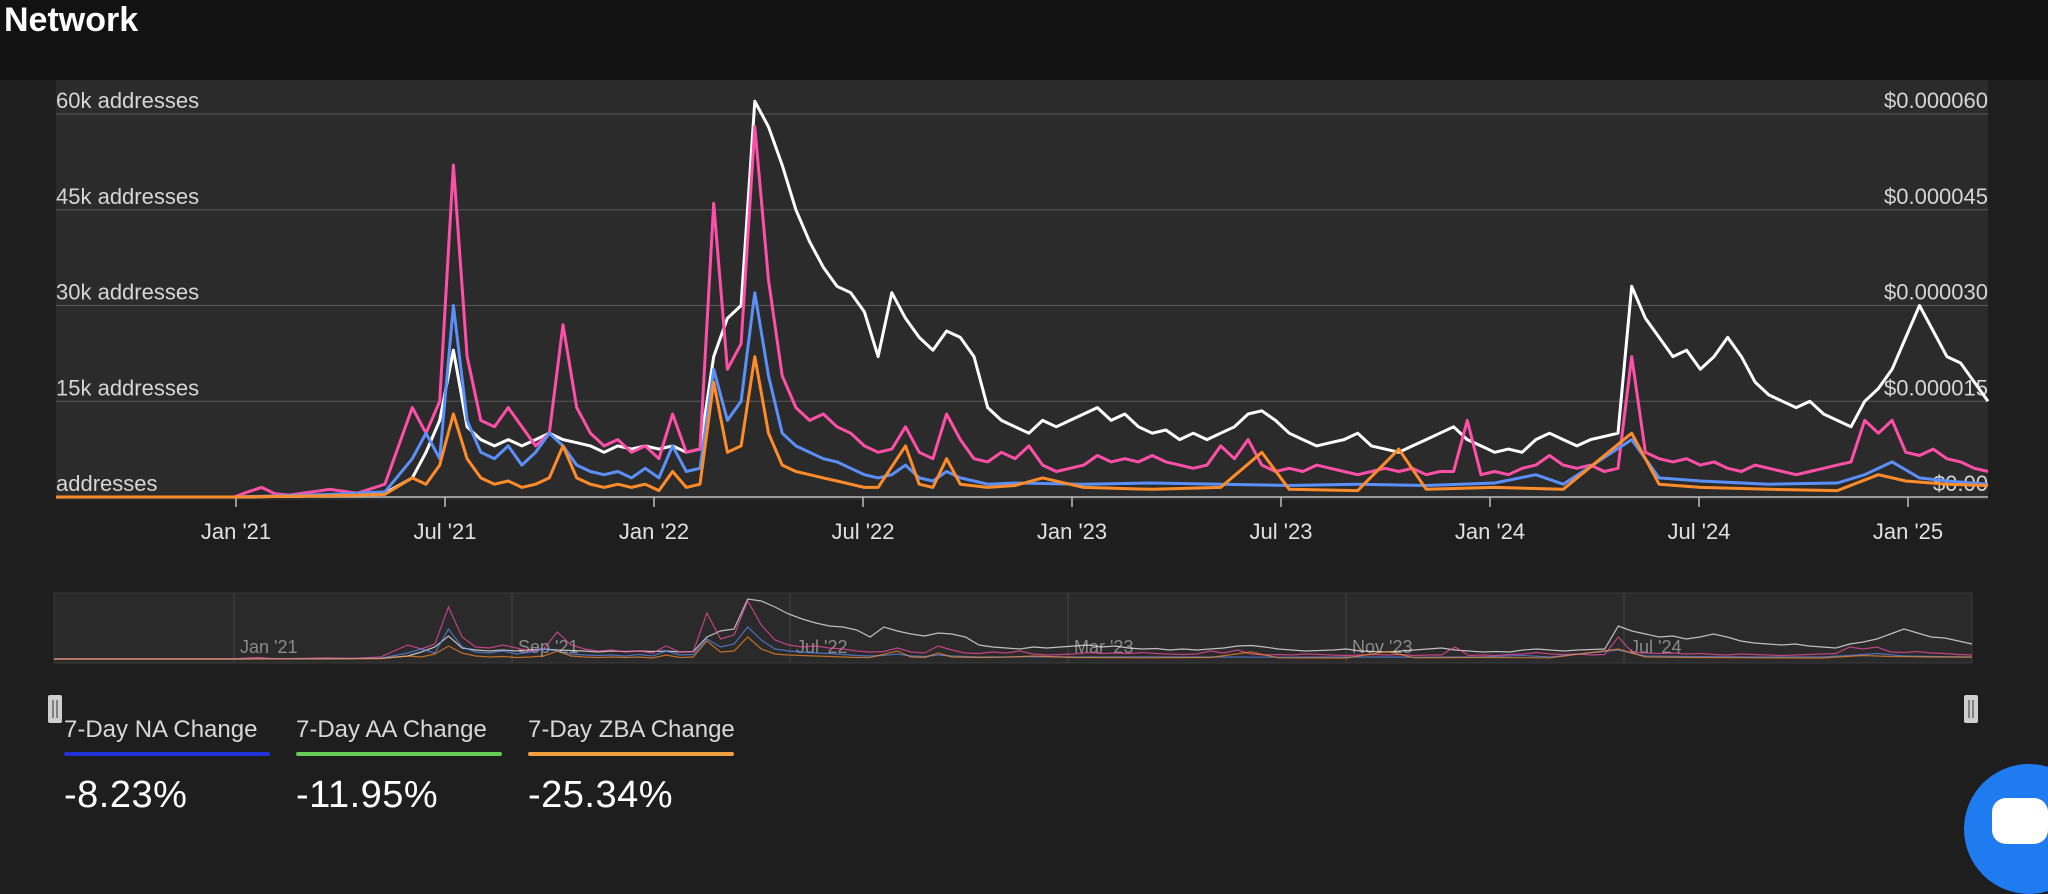  Describe the element at coordinates (1013, 648) in the screenshot. I see `navigator-series-orange` at that location.